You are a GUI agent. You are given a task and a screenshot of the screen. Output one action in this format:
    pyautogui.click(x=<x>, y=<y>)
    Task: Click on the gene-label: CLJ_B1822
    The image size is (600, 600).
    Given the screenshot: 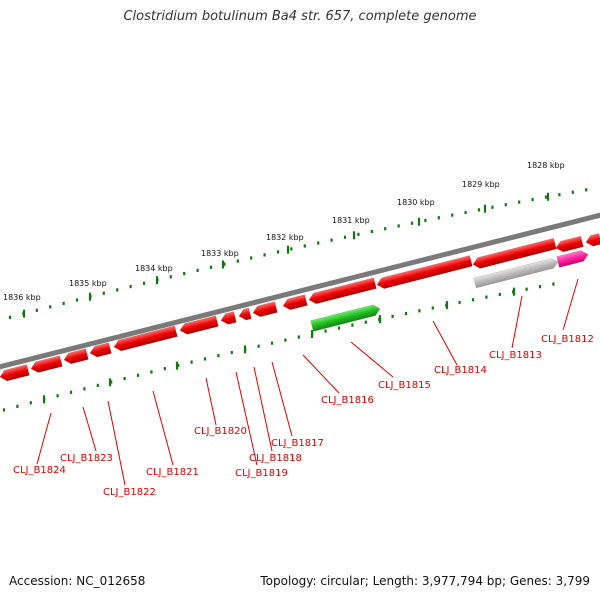 What is the action you would take?
    pyautogui.click(x=129, y=492)
    